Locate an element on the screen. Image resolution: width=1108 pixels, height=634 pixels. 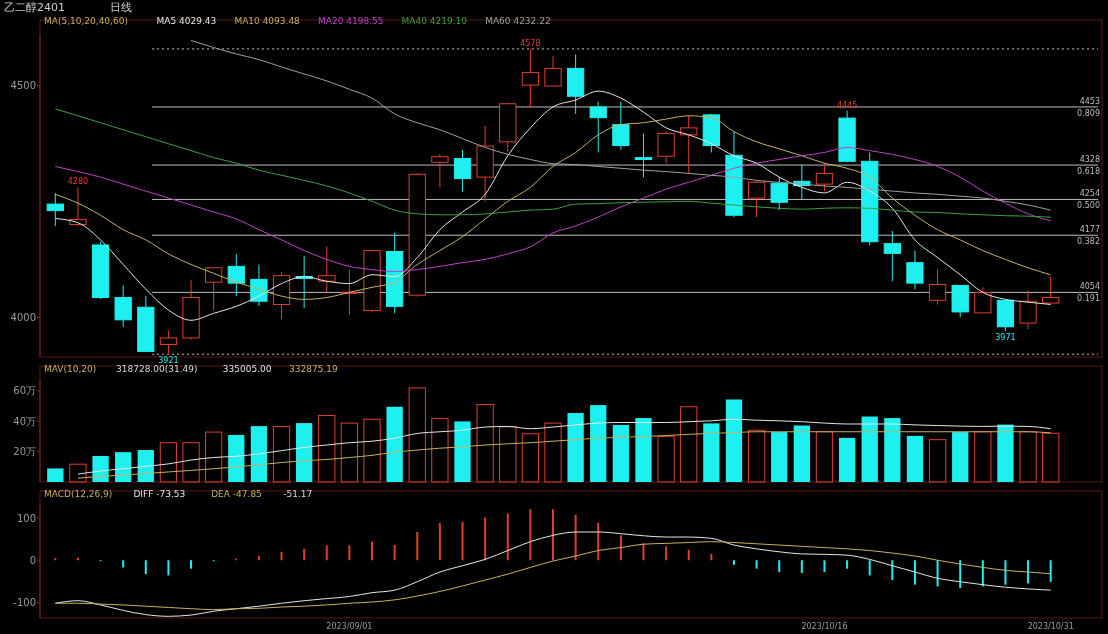
text: DEA -47.85 is located at coordinates (236, 494).